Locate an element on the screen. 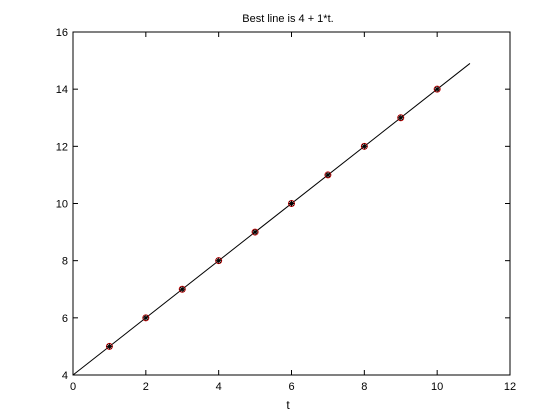 The width and height of the screenshot is (560, 420). x-tick-label: 12 is located at coordinates (510, 387).